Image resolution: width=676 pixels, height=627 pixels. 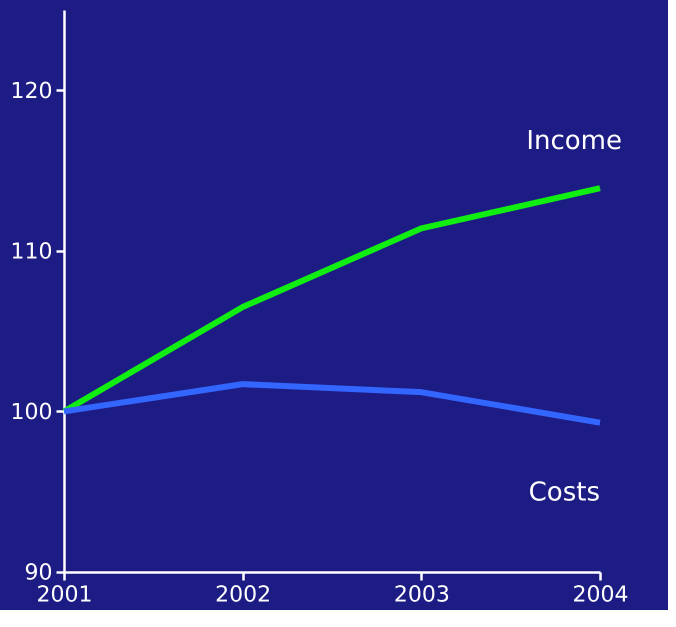 What do you see at coordinates (31, 412) in the screenshot?
I see `y-tick-label: 100` at bounding box center [31, 412].